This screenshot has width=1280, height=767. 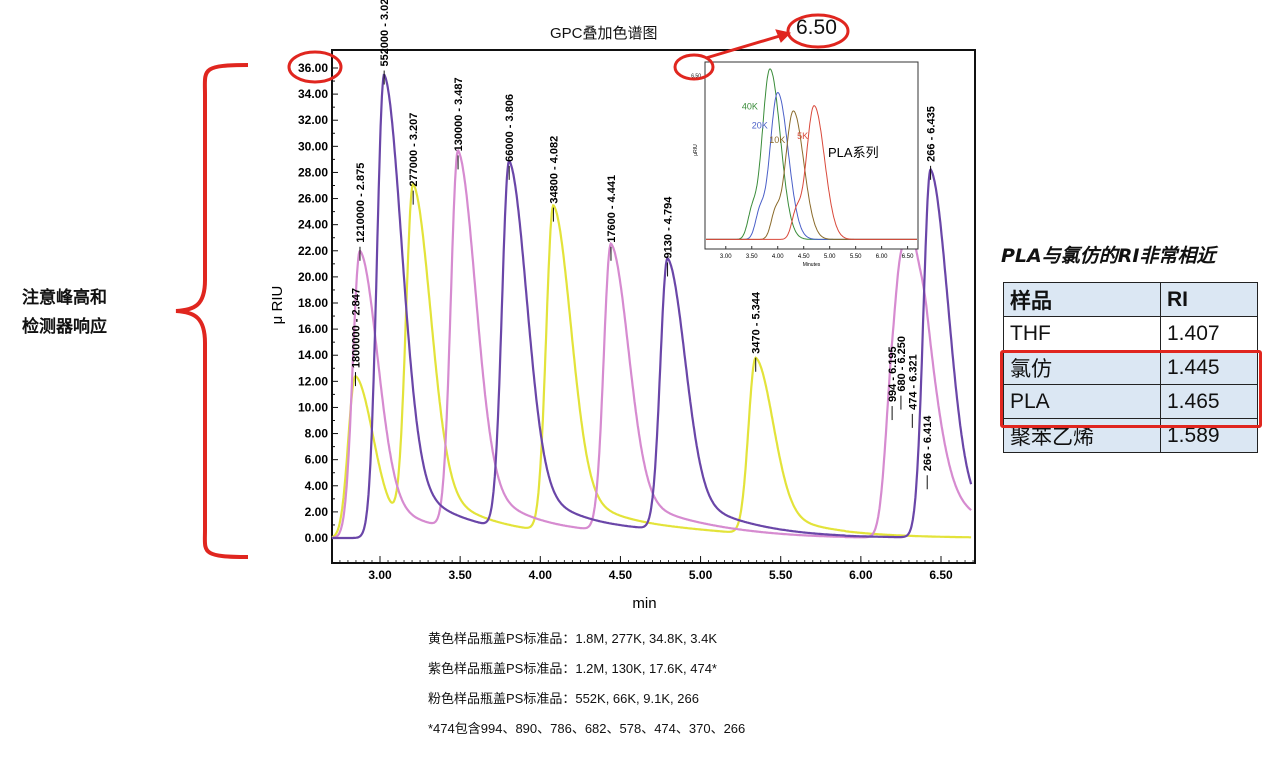 What do you see at coordinates (760, 125) in the screenshot?
I see `inset-series-label: 20K` at bounding box center [760, 125].